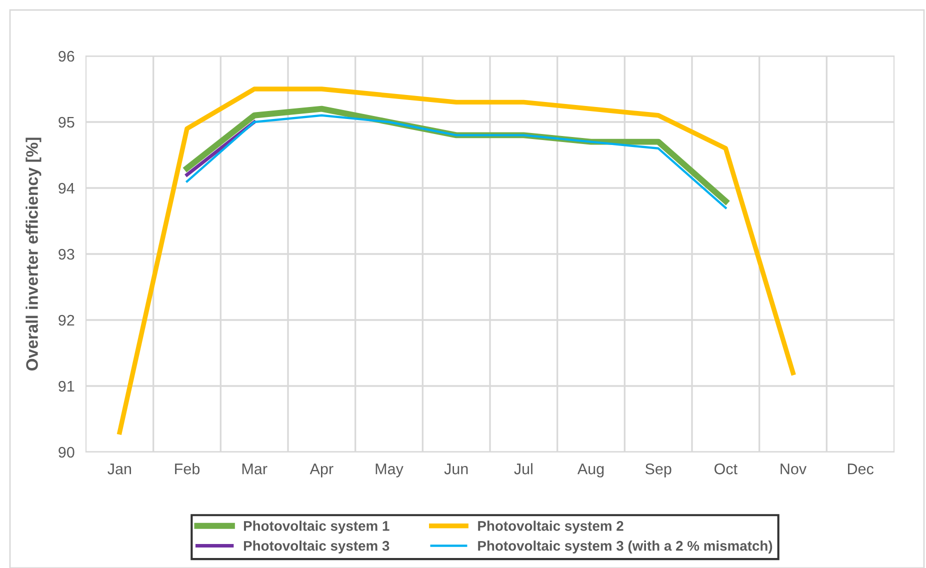 The image size is (926, 568). What do you see at coordinates (658, 471) in the screenshot?
I see `x-tick-label: Sep` at bounding box center [658, 471].